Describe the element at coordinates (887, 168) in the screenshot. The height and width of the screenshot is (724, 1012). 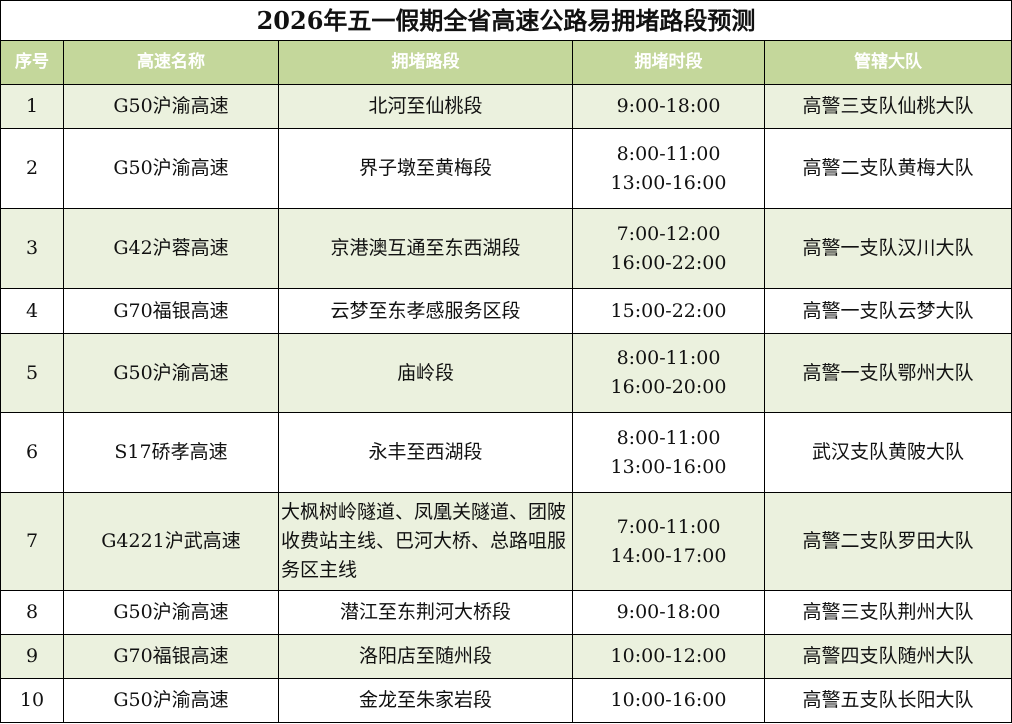
I see `jurisdiction-unit: 高警二支队黄梅大队` at that location.